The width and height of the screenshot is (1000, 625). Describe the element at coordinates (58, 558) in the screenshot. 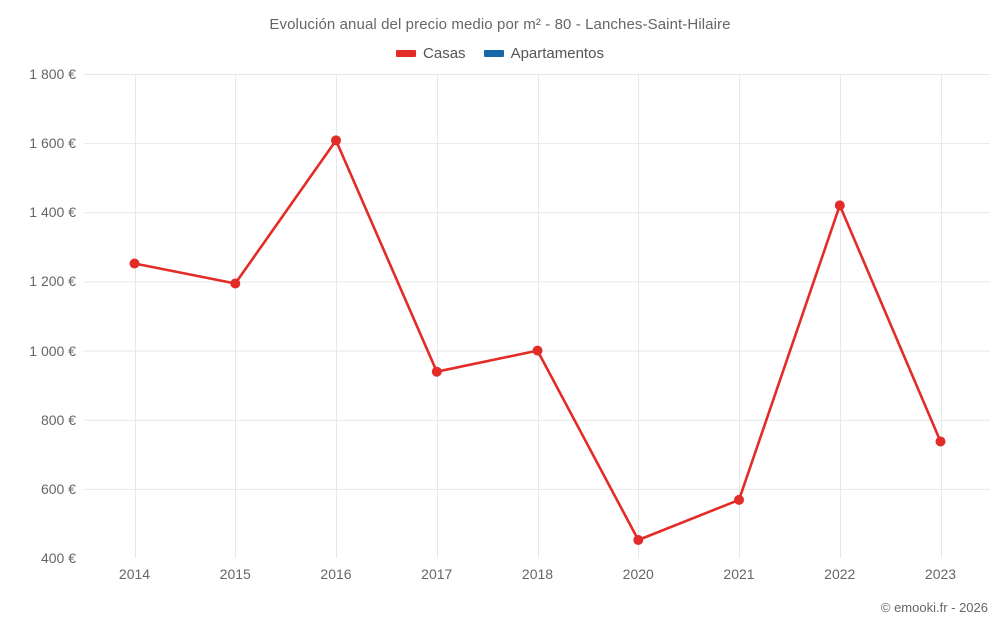

I see `y-axis-tick-label: 400 €` at that location.